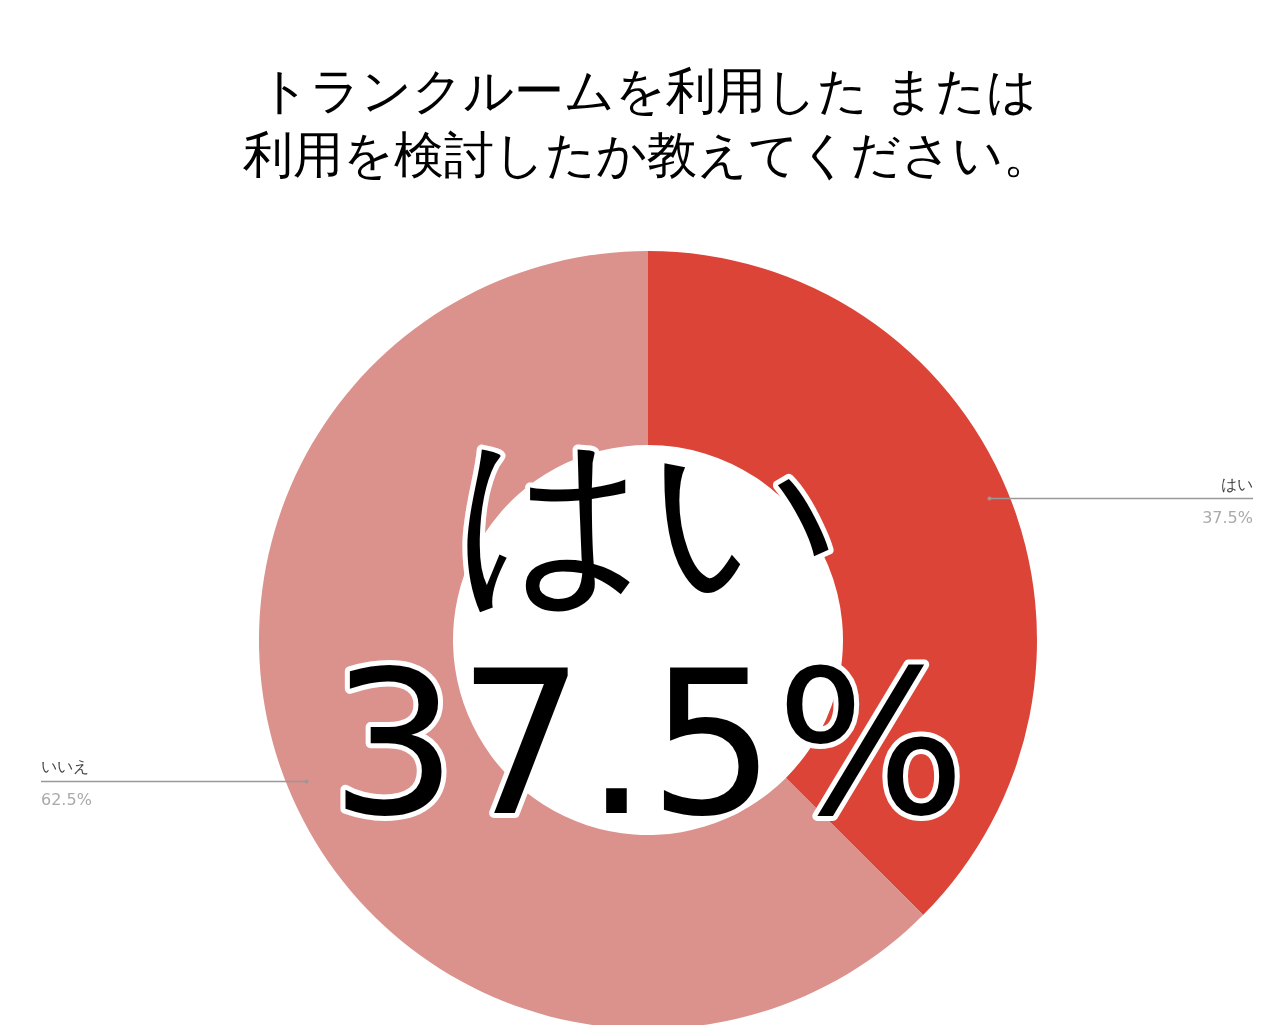  What do you see at coordinates (66, 800) in the screenshot?
I see `data-label: 62.5%` at bounding box center [66, 800].